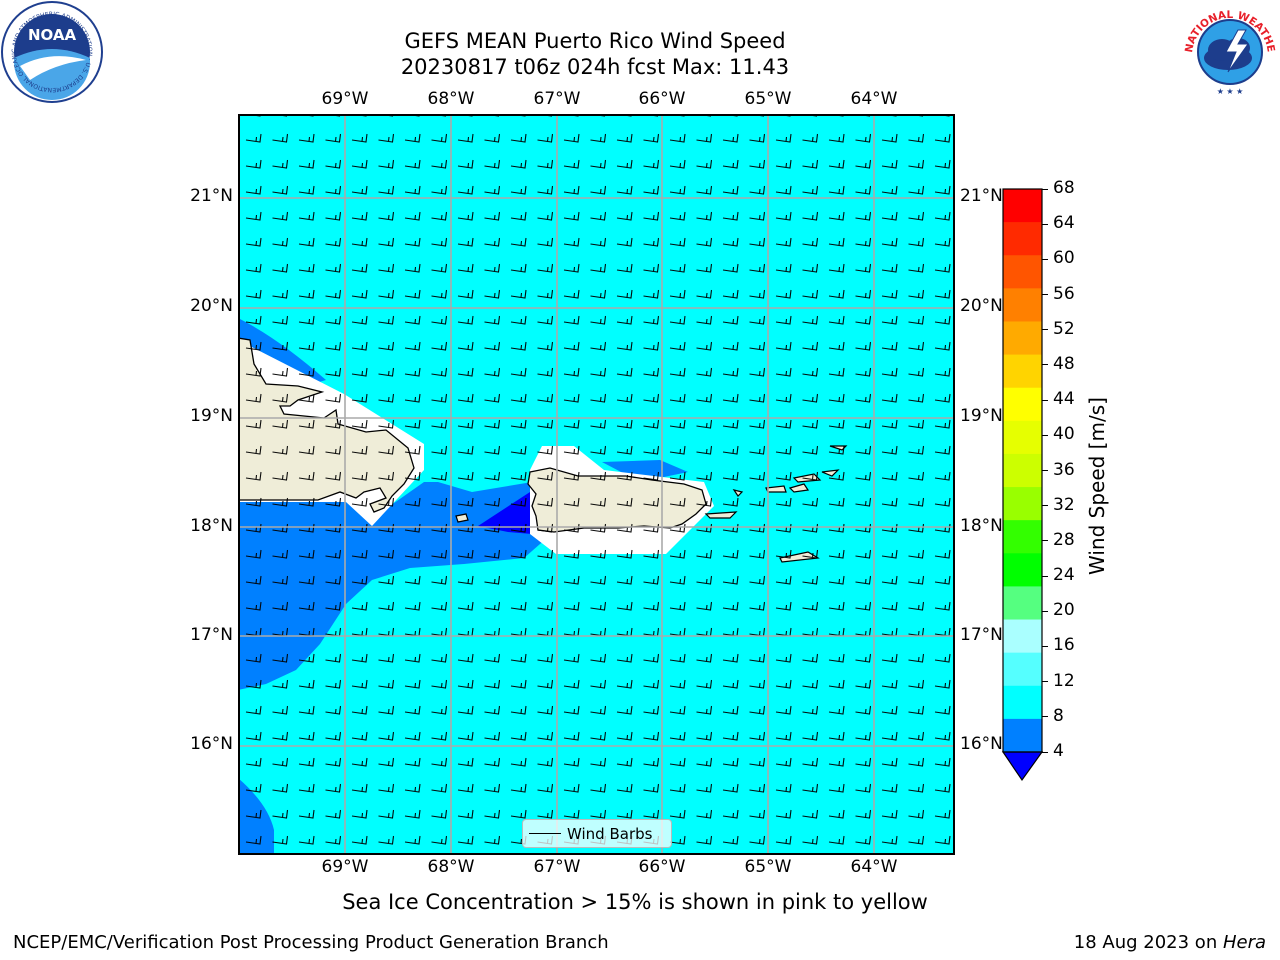  Describe the element at coordinates (1022, 766) in the screenshot. I see `colorbar-extend-triangle` at that location.